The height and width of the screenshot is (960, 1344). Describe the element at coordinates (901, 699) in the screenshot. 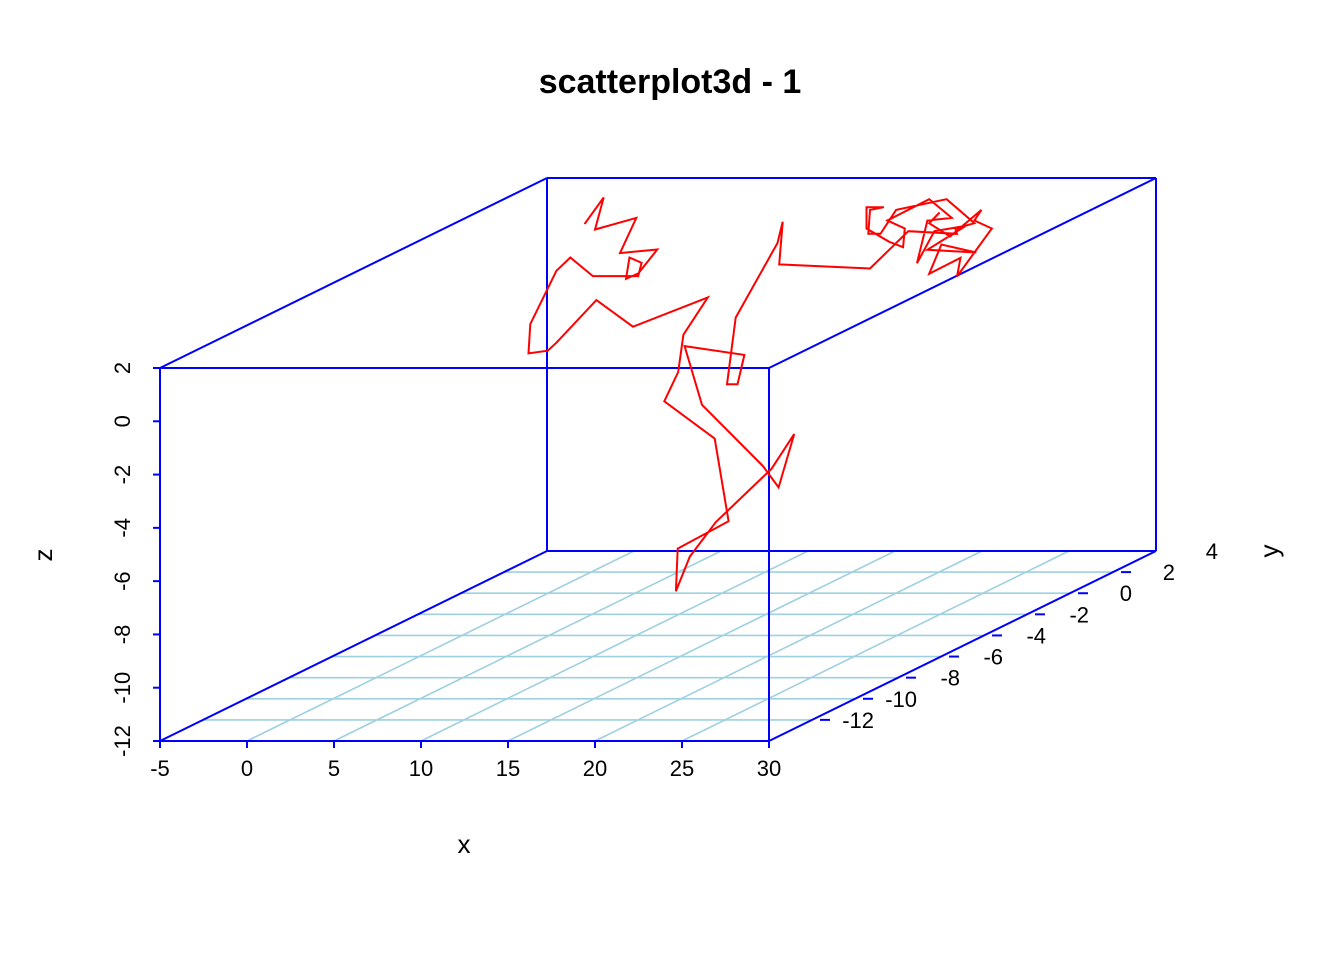

I see `y-tick-label: -10` at that location.